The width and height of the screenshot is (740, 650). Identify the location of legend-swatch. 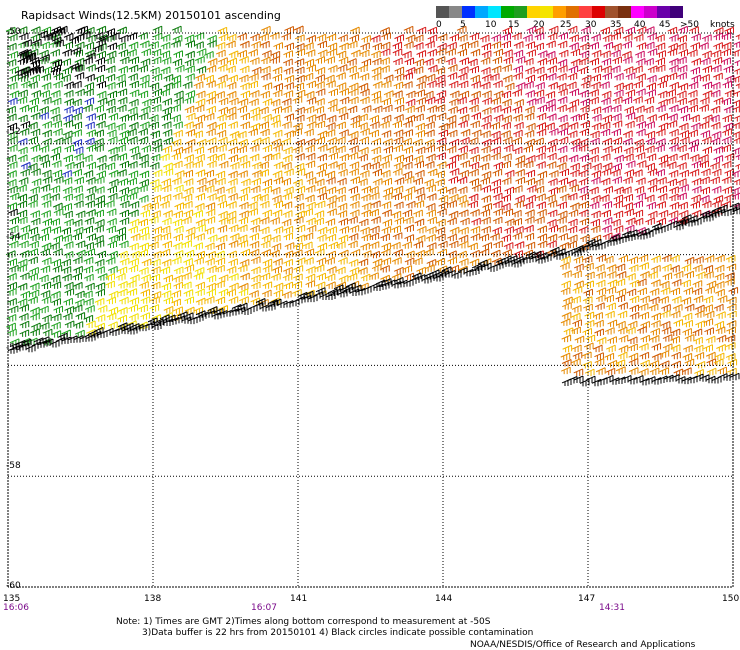
(494, 12).